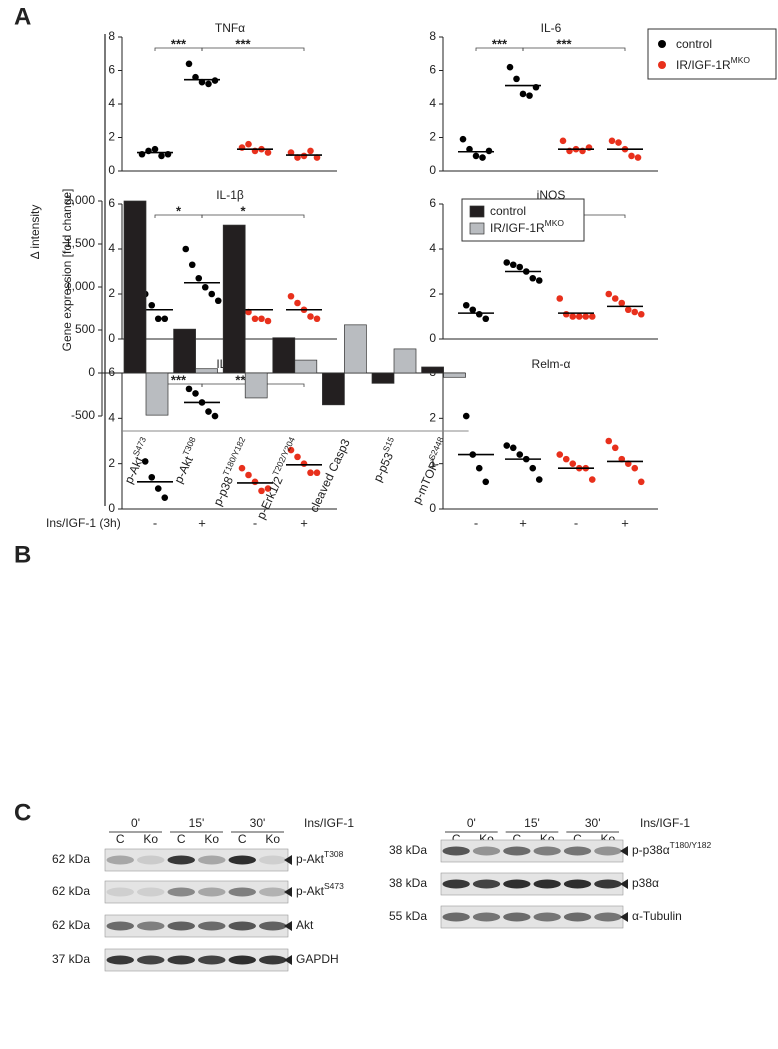 Image resolution: width=778 pixels, height=1049 pixels. What do you see at coordinates (432, 293) in the screenshot?
I see `y-tick-label: 2` at bounding box center [432, 293].